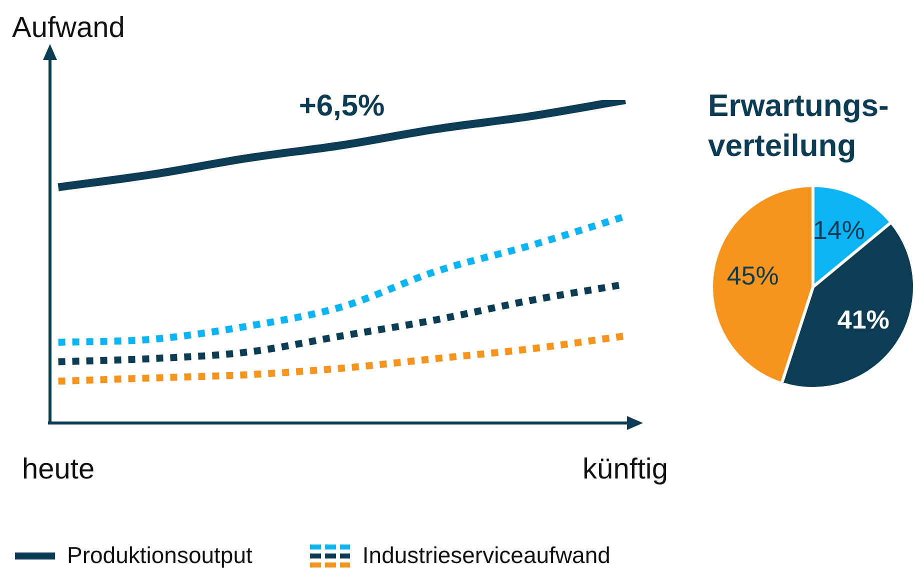 The height and width of the screenshot is (576, 915). I want to click on legend-label: Produktionsoutput, so click(159, 555).